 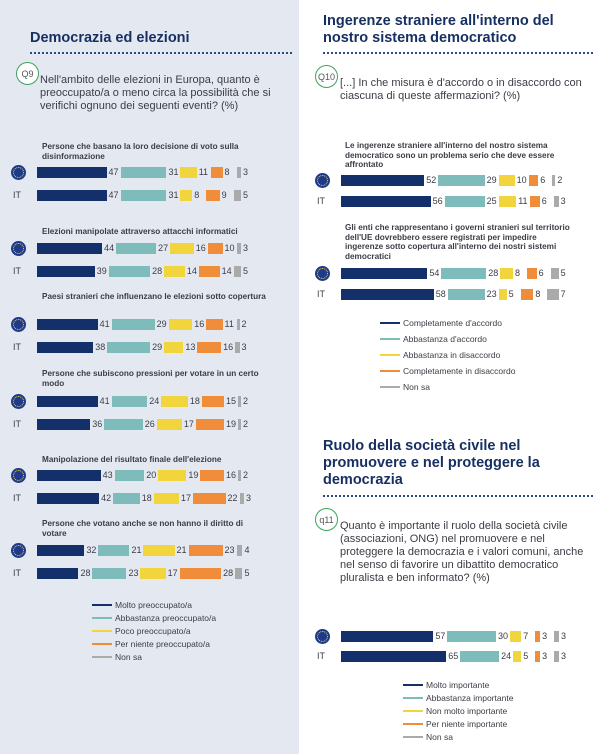 What do you see at coordinates (104, 324) in the screenshot?
I see `bar-value: 41` at bounding box center [104, 324].